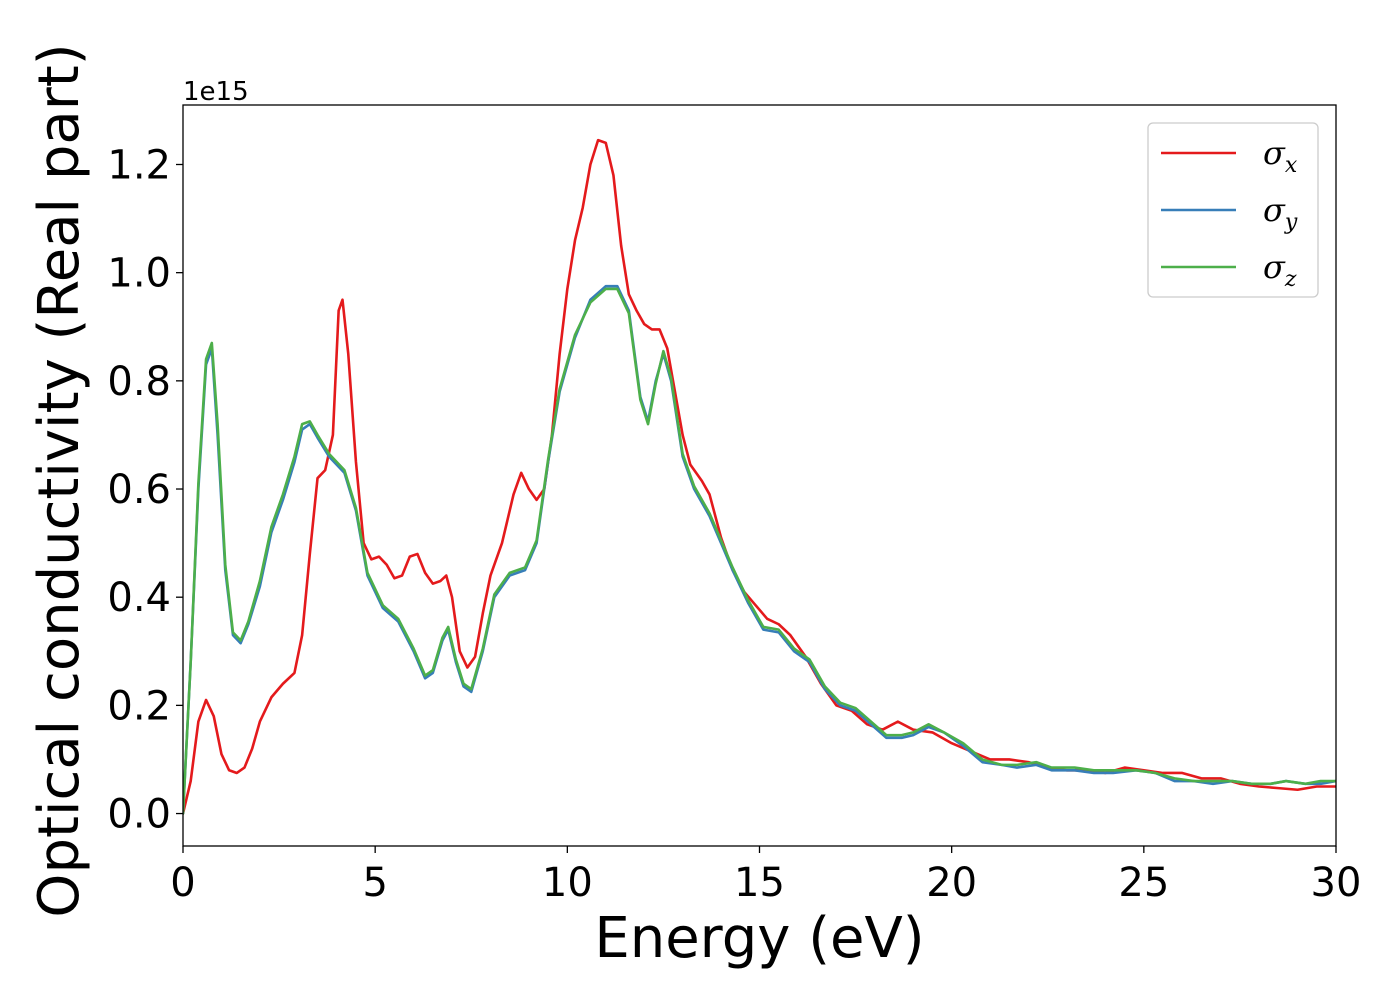 This screenshot has width=1400, height=1000. I want to click on y-tick-label: 0.2, so click(139, 706).